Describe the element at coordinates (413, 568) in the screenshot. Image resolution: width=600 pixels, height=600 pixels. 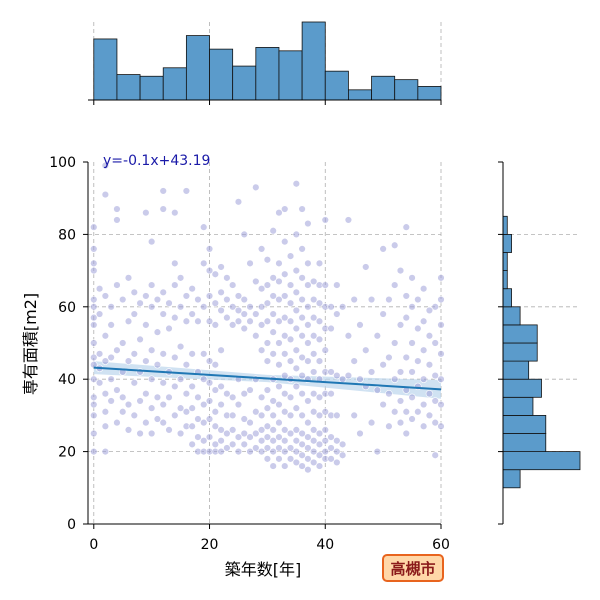
I see `city-badge-box` at that location.